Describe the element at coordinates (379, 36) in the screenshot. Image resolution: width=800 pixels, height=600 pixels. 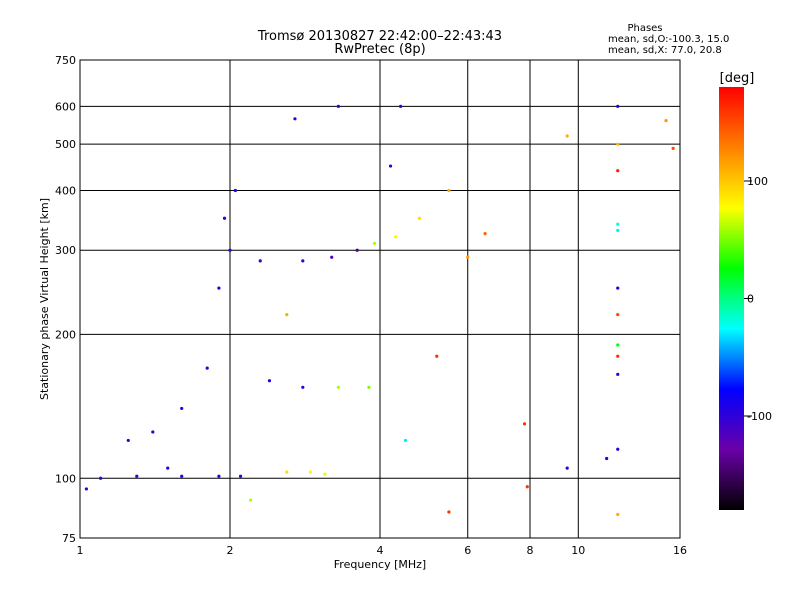
I see `chart-title: Tromsø 20130827 22:42:00–22:43:43` at that location.